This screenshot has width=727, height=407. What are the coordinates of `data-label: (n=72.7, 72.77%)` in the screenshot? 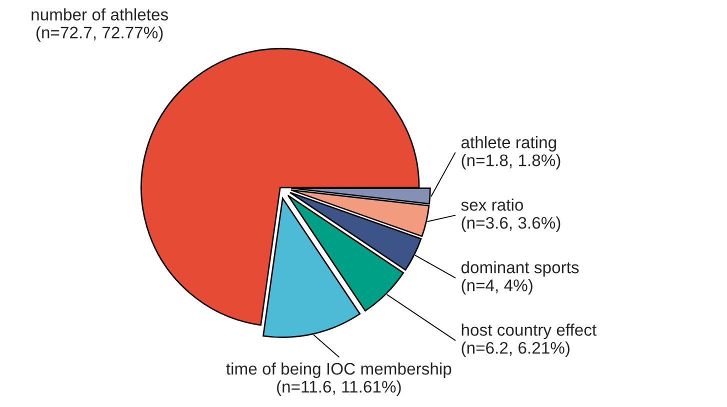 It's located at (99, 34).